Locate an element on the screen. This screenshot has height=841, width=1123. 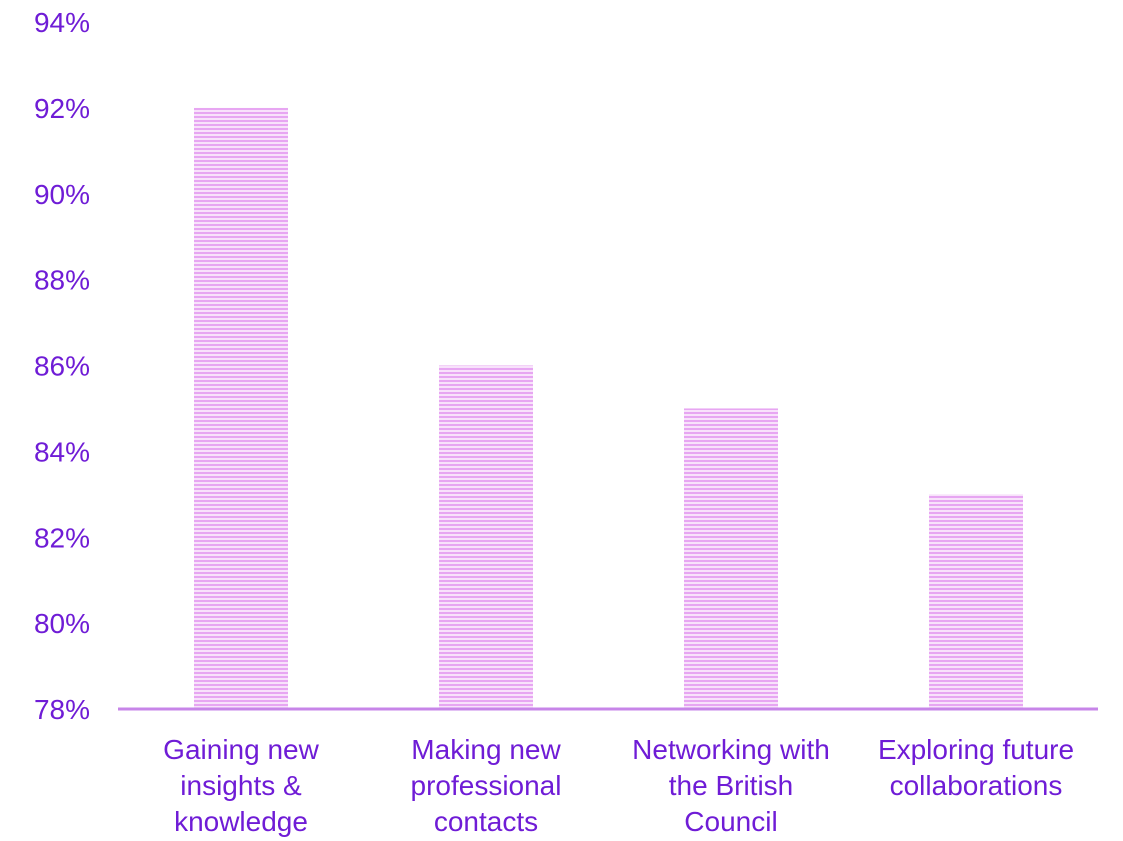
x-category-label: Gaining new insights & knowledge is located at coordinates (241, 785).